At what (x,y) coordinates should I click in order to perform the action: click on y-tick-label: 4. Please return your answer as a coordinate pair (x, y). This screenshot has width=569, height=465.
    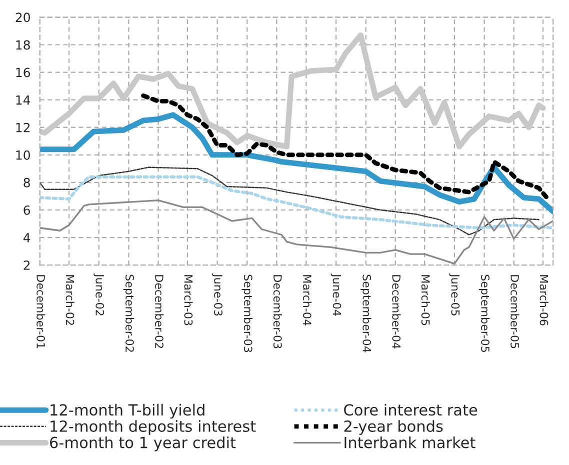
    Looking at the image, I should click on (26, 237).